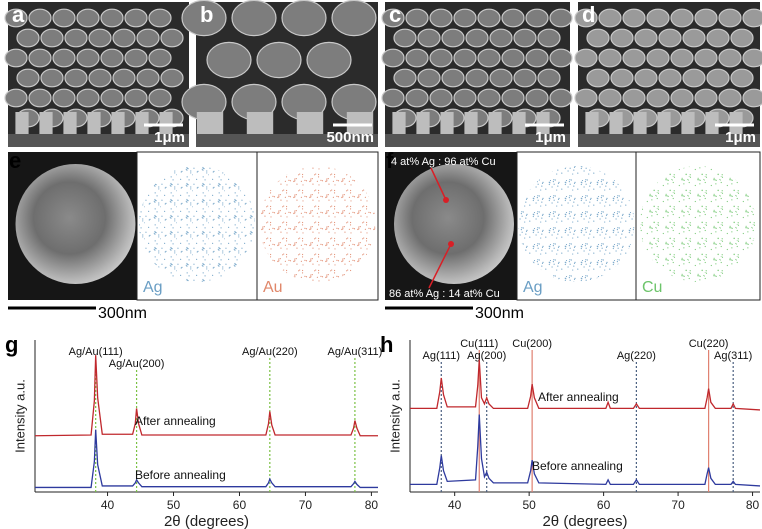  I want to click on reference-label: Ag/Au(111), so click(96, 352).